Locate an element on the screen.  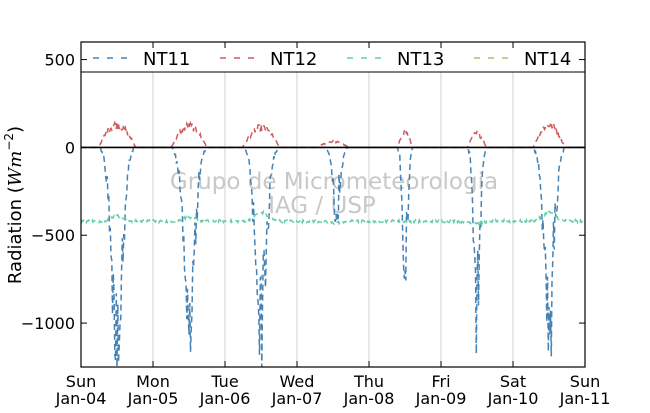
x-tick-label-date: Jan-07 is located at coordinates (297, 398).